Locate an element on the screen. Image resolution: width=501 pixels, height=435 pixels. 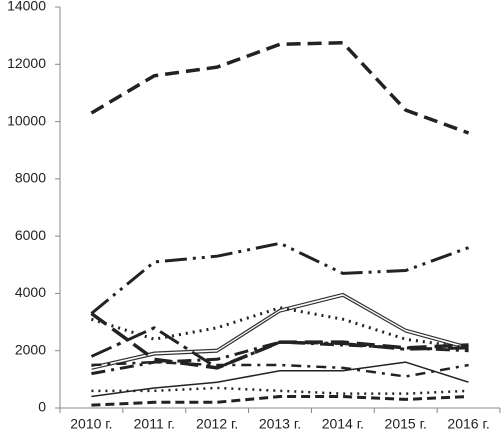
x-tick-label: 2010 г. is located at coordinates (91, 424).